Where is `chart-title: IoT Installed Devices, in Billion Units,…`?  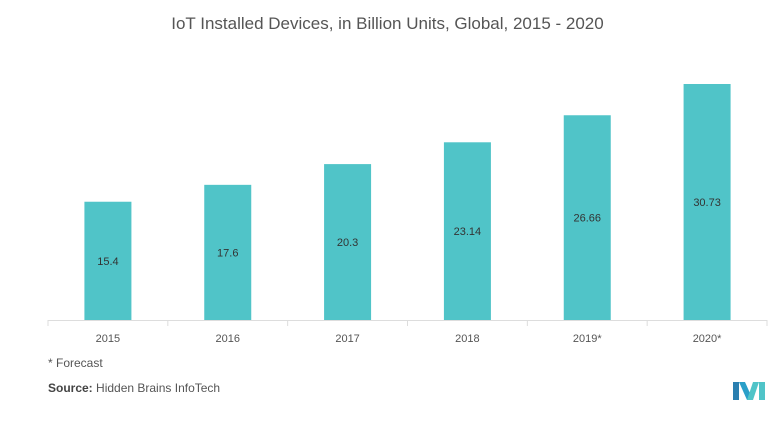 chart-title: IoT Installed Devices, in Billion Units,… is located at coordinates (387, 23).